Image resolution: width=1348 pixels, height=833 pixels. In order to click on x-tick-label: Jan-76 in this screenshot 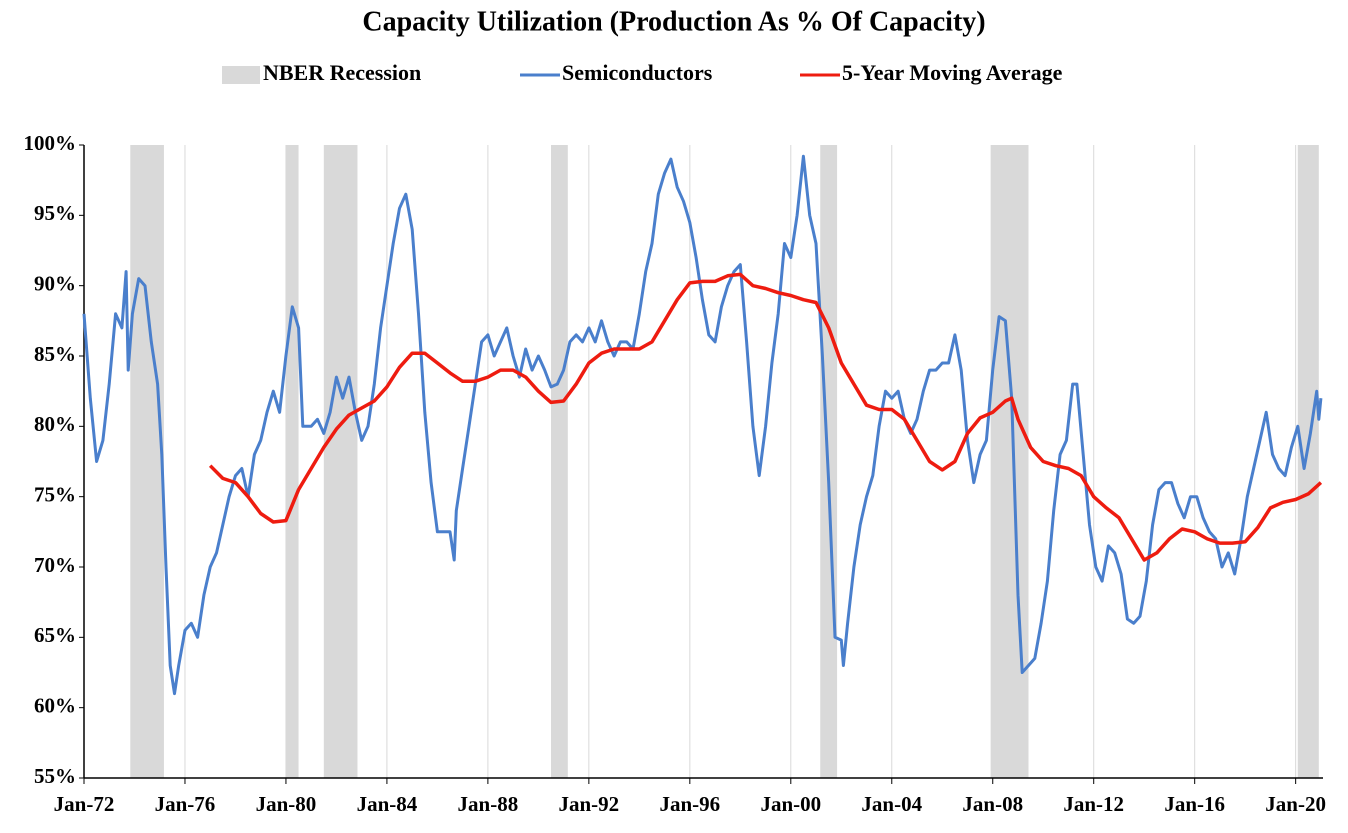, I will do `click(185, 804)`.